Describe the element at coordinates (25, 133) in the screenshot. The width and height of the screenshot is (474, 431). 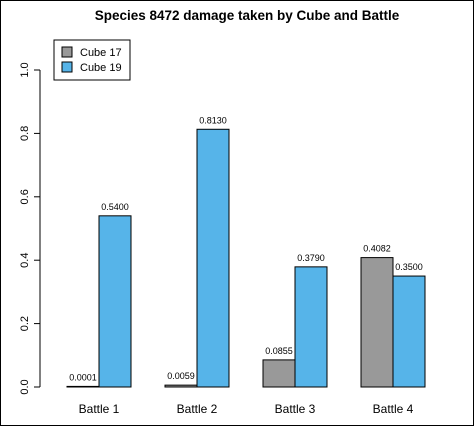
I see `y-tick-label: 0.8` at that location.